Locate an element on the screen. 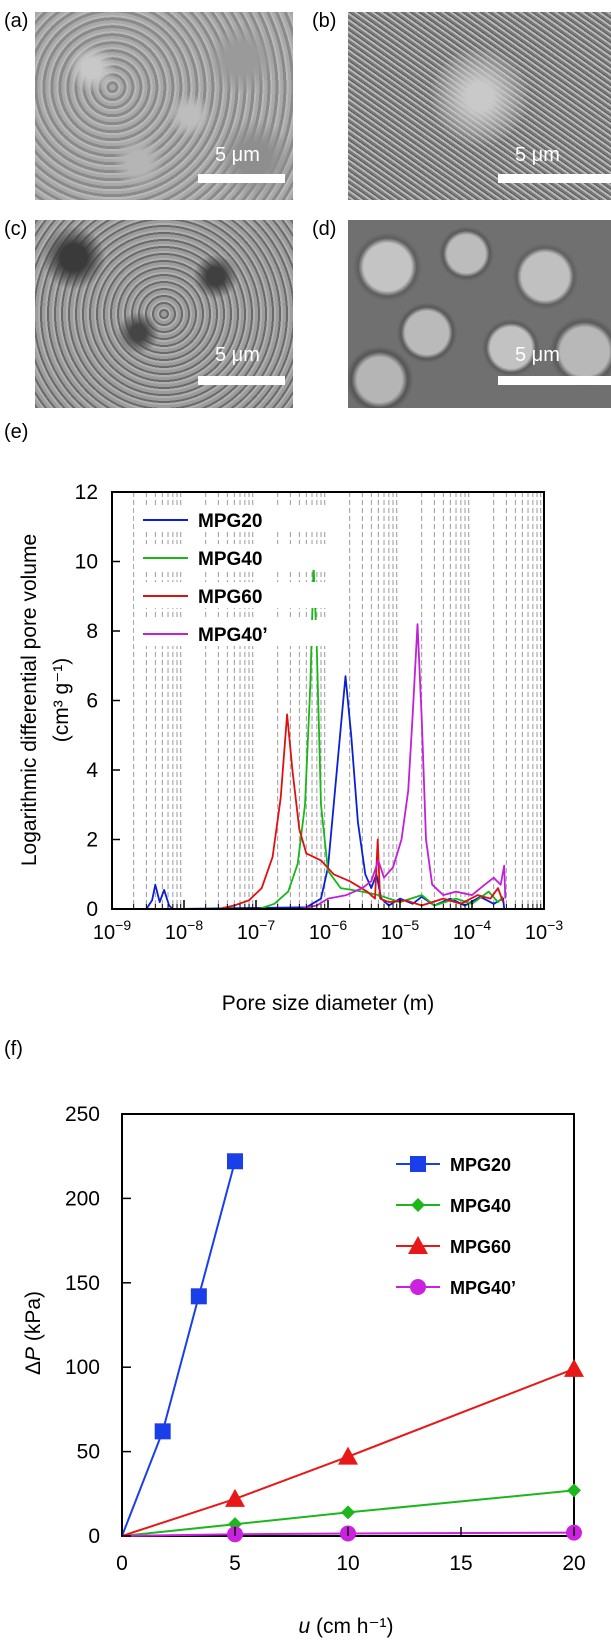 This screenshot has width=611, height=1648. panel-label-a: (a) is located at coordinates (16, 21).